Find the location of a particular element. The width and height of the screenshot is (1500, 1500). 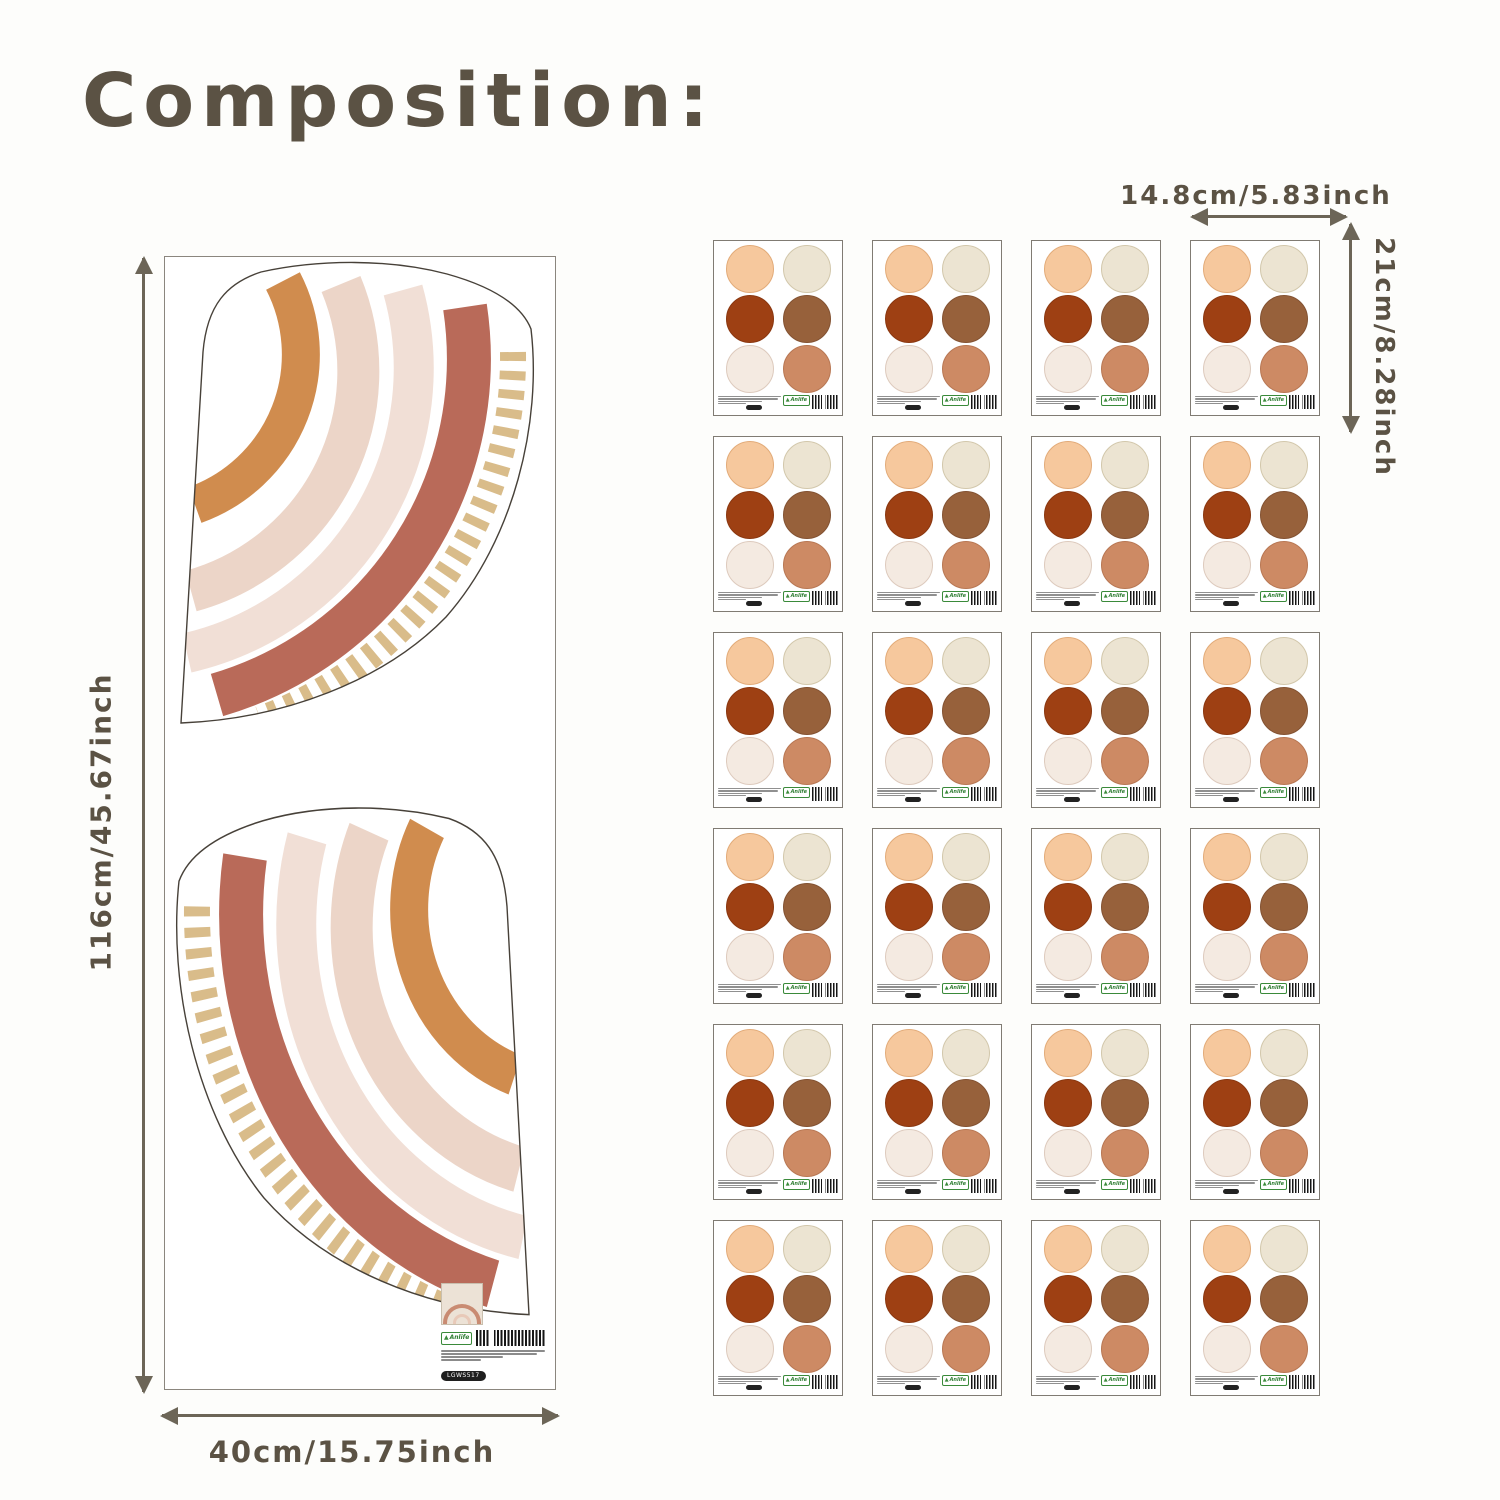

width-arrow-large-sheet is located at coordinates (360, 1415).